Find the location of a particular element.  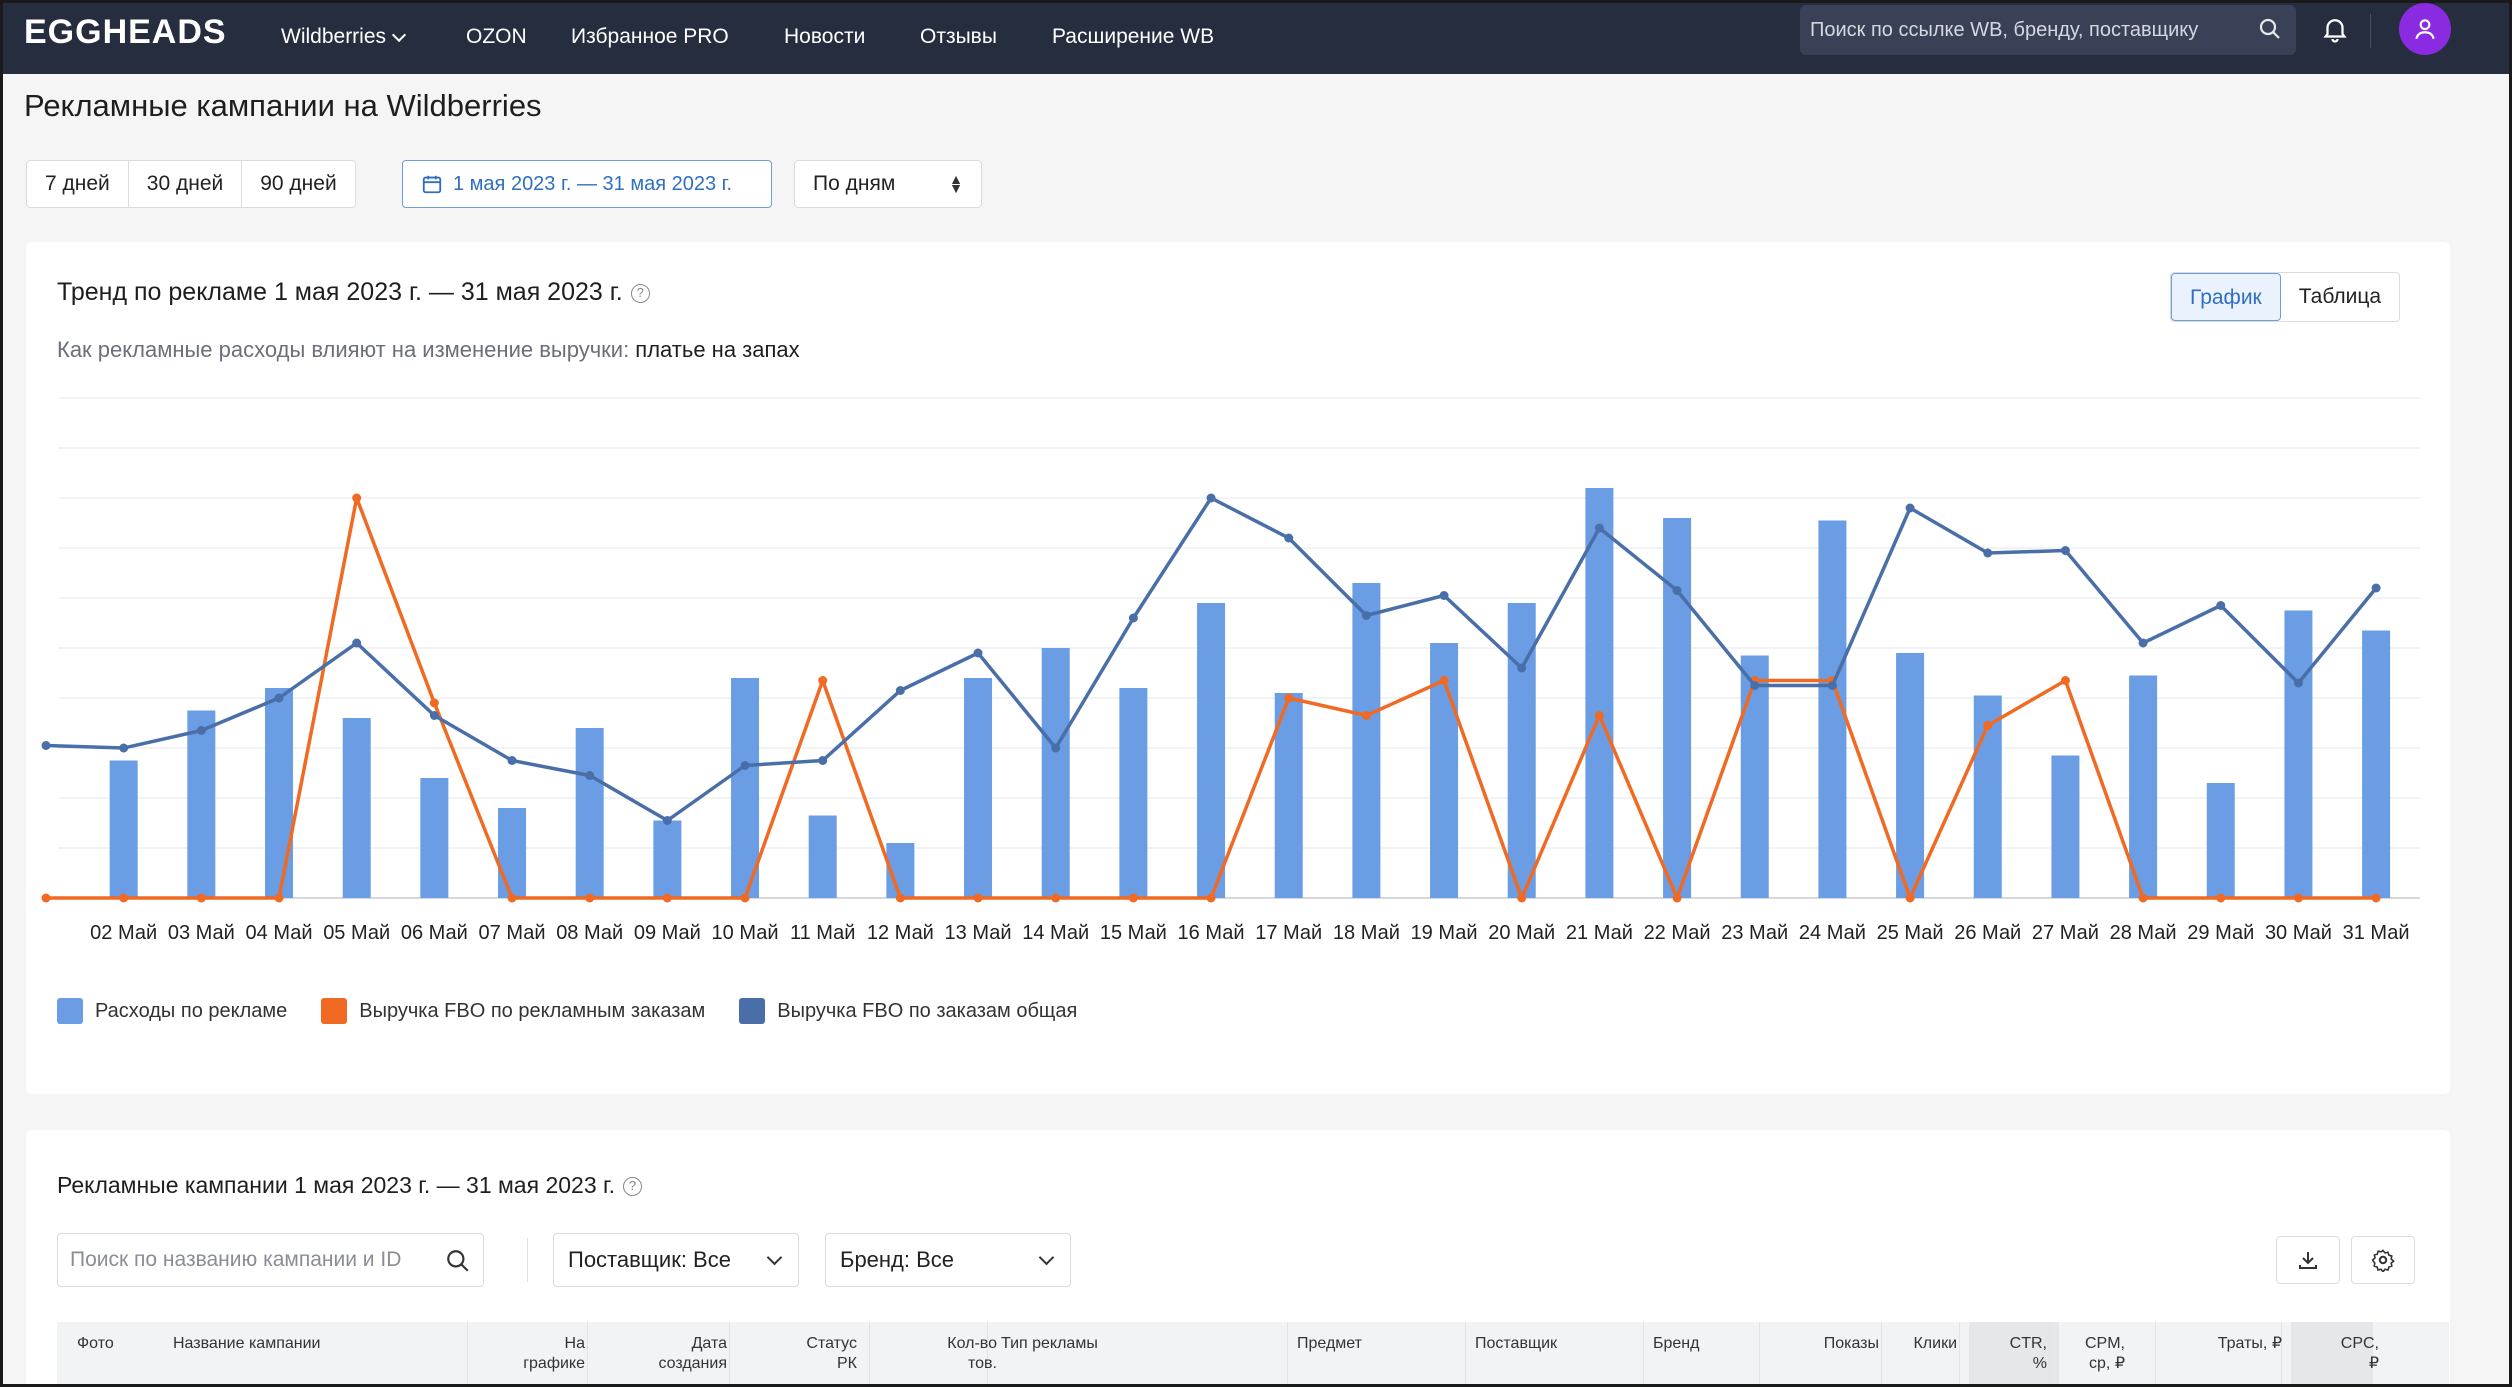

period-90-days: 90 дней is located at coordinates (298, 183).